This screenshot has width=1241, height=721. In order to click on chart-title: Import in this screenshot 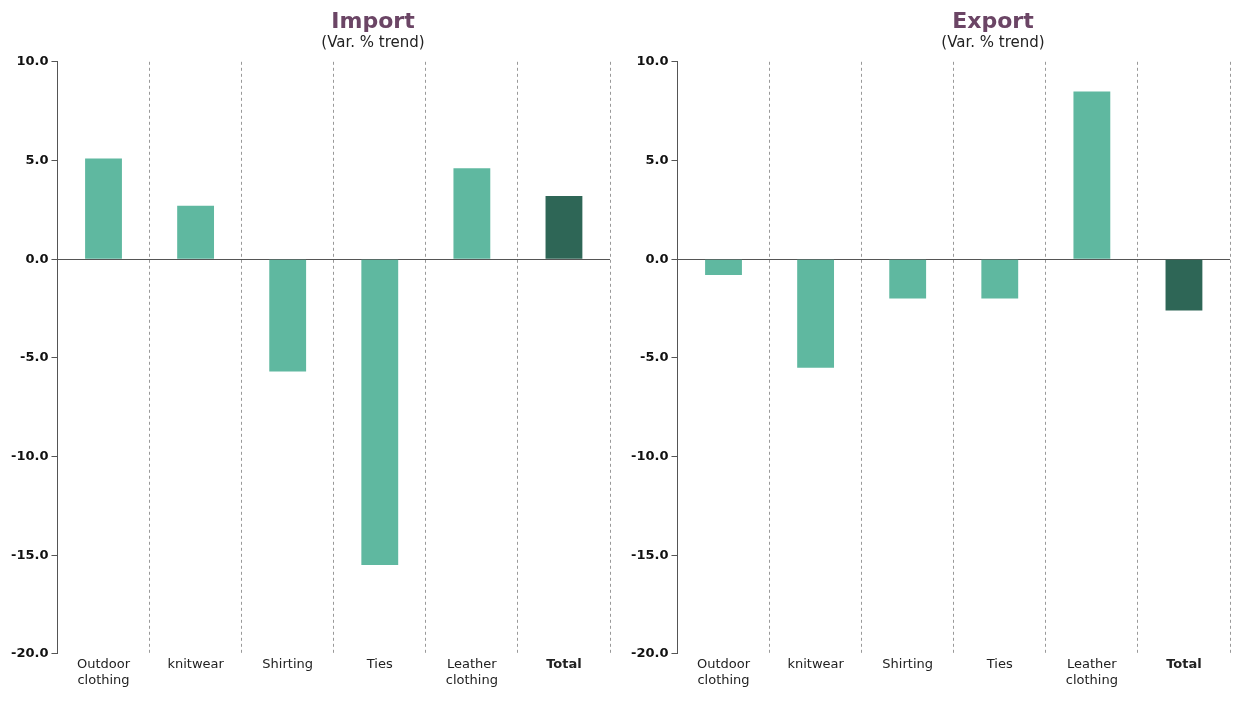, I will do `click(373, 20)`.